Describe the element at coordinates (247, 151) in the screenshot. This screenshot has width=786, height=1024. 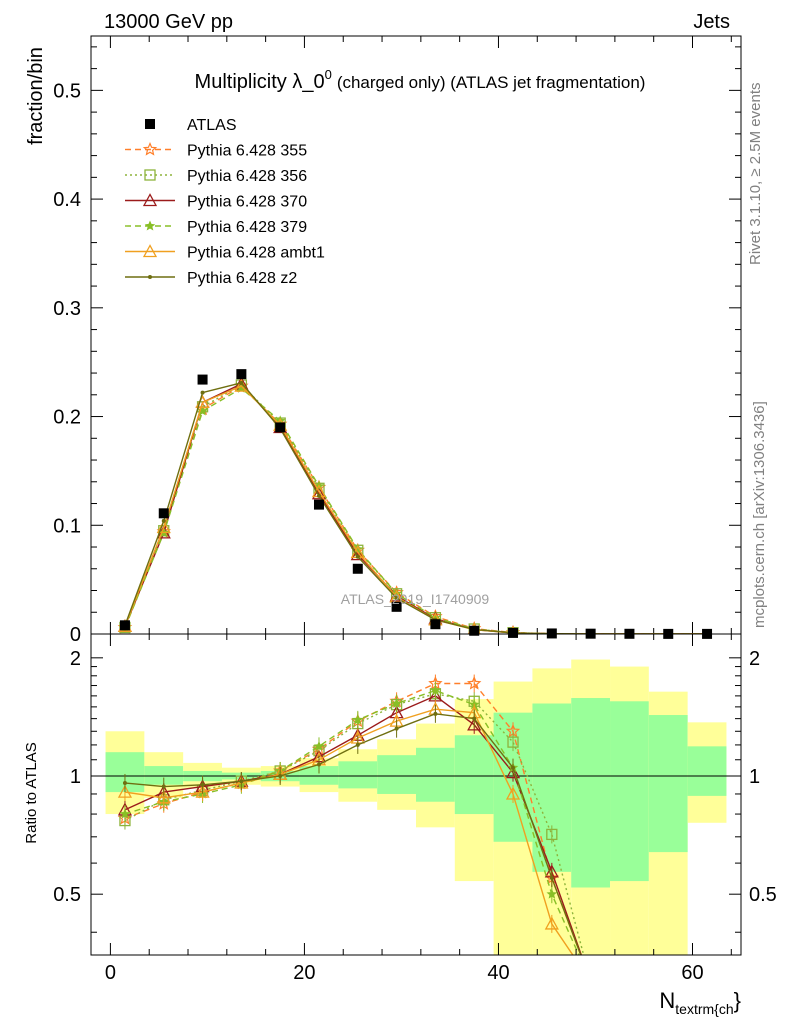
I see `legend-label: Pythia 6.428 355` at that location.